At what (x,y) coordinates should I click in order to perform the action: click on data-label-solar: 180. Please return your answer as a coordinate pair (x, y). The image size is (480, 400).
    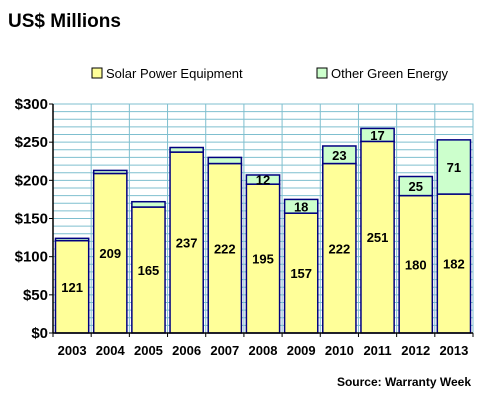
    Looking at the image, I should click on (416, 264).